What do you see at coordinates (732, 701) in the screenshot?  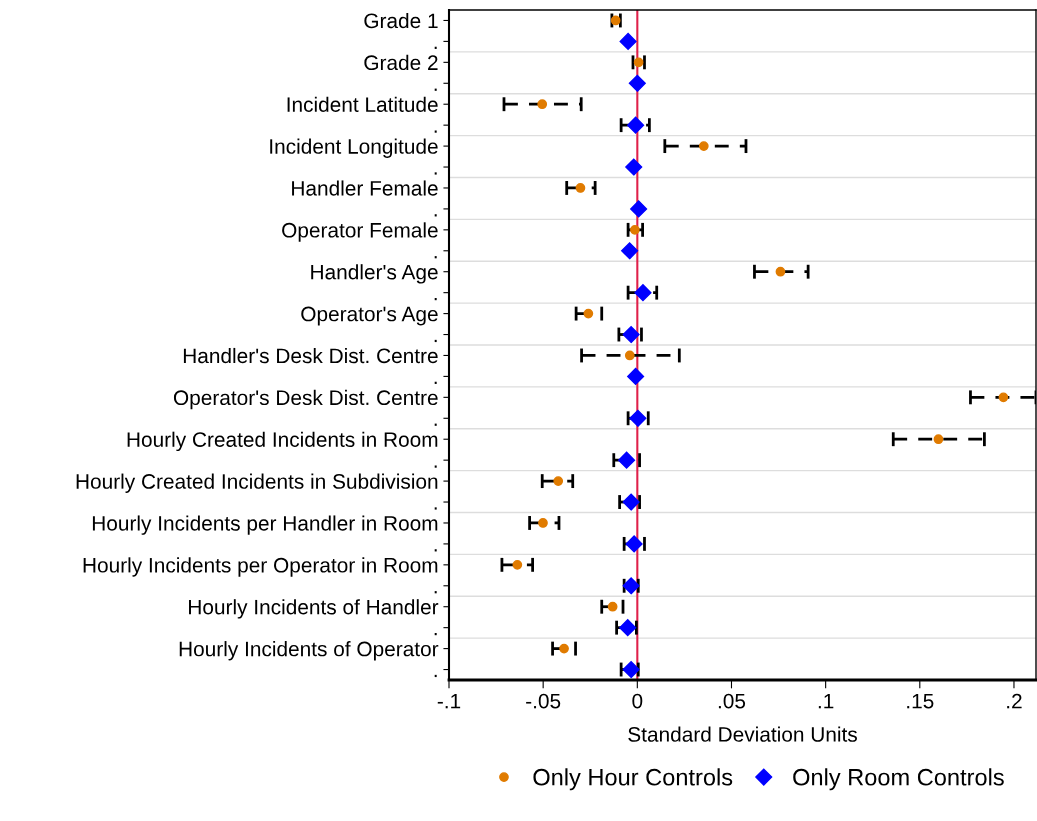 I see `x-tick-label: .05` at bounding box center [732, 701].